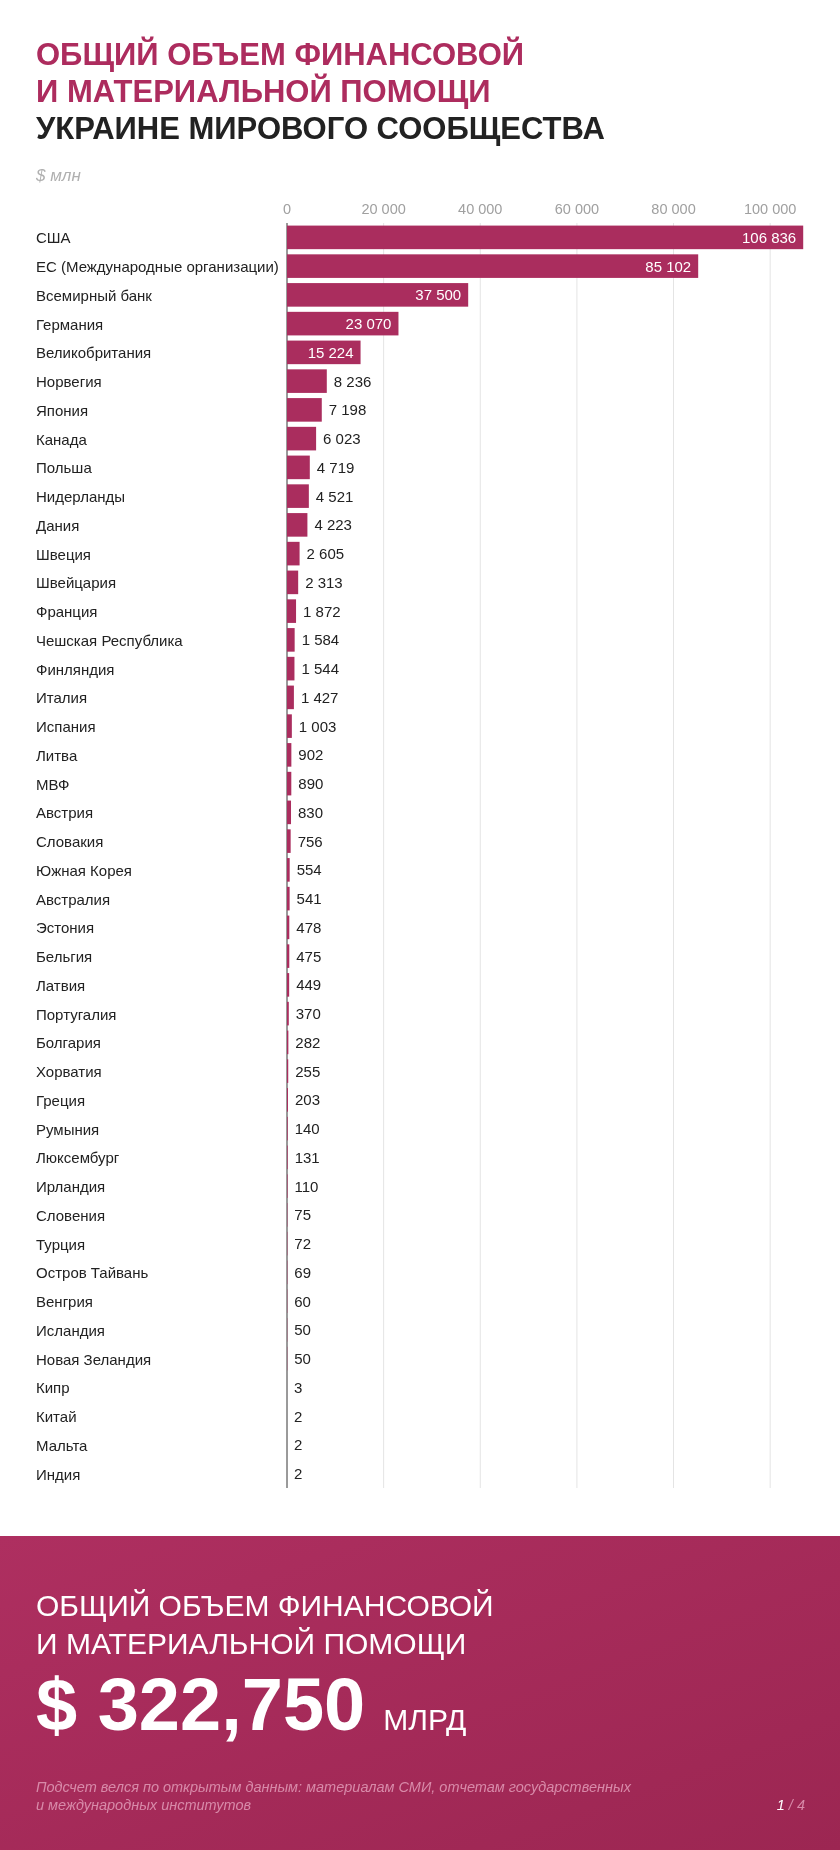 The height and width of the screenshot is (1850, 840). What do you see at coordinates (307, 1100) in the screenshot?
I see `data-label: 203` at bounding box center [307, 1100].